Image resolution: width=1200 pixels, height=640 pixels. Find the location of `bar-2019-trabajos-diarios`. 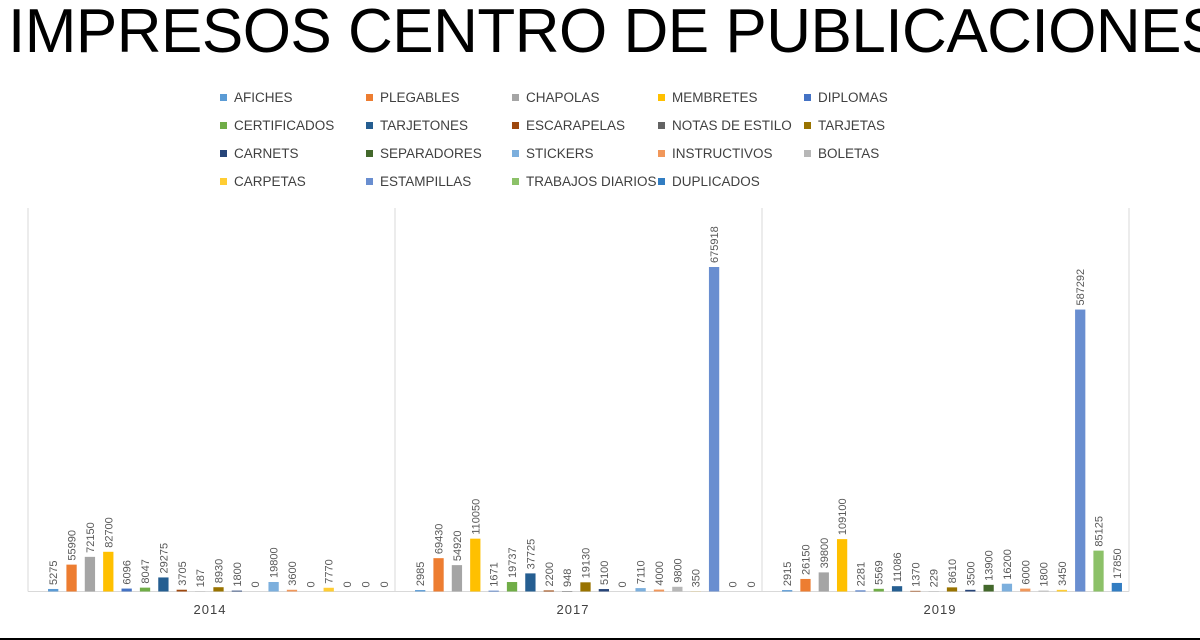

bar-2019-trabajos-diarios is located at coordinates (1098, 571).